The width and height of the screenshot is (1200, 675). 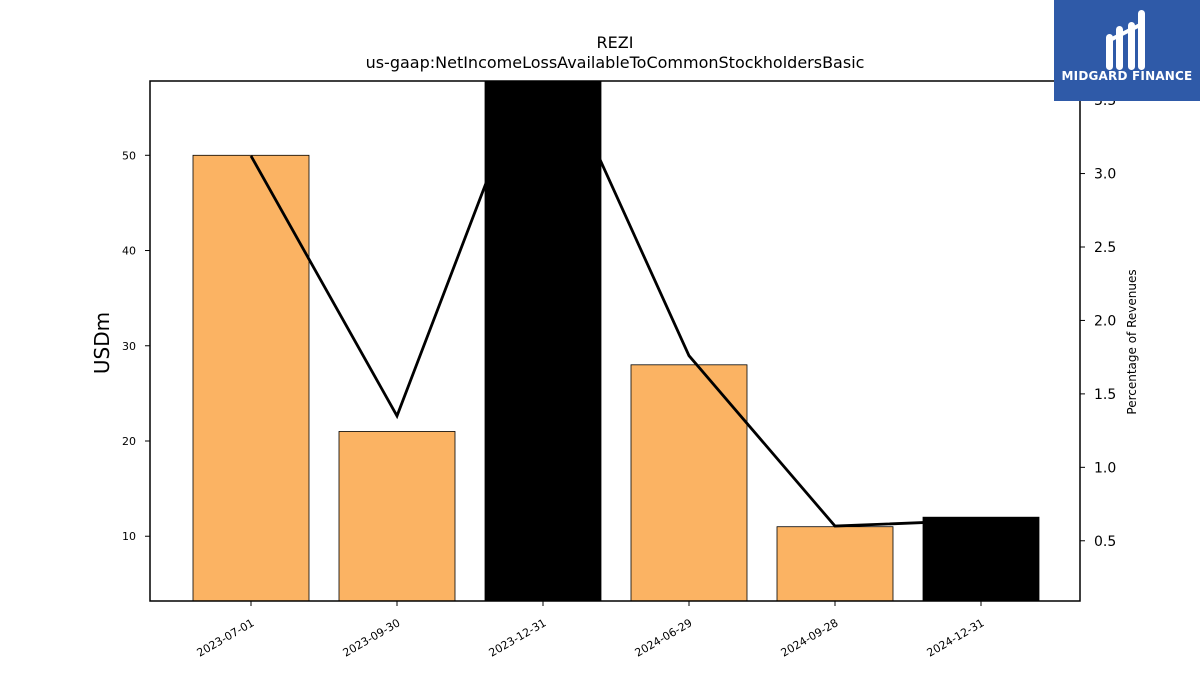 I want to click on x-tick-label-2023-12-31: 2023-12-31, so click(x=518, y=637).